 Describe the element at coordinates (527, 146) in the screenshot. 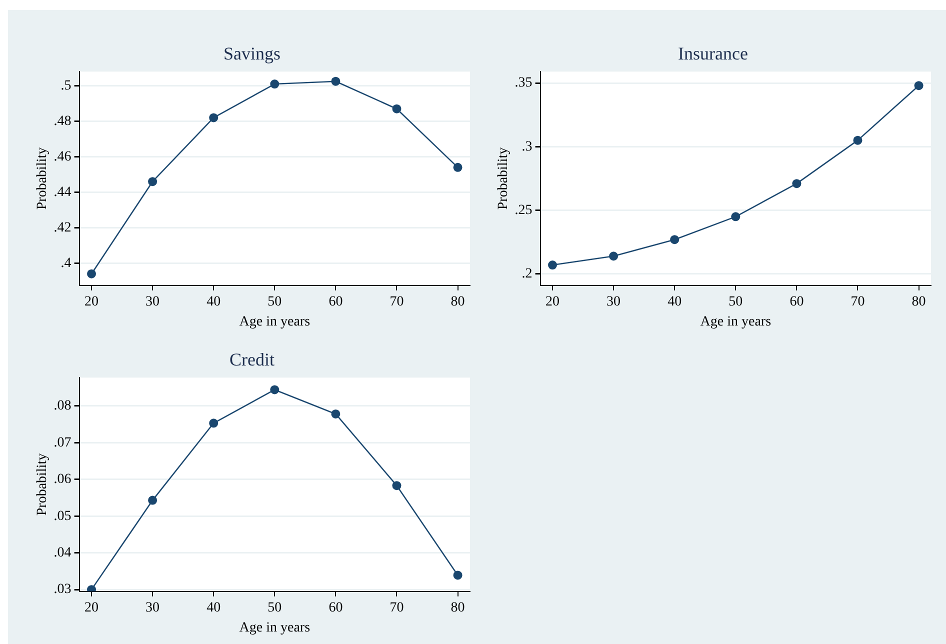

I see `y-tick-label: .3` at that location.